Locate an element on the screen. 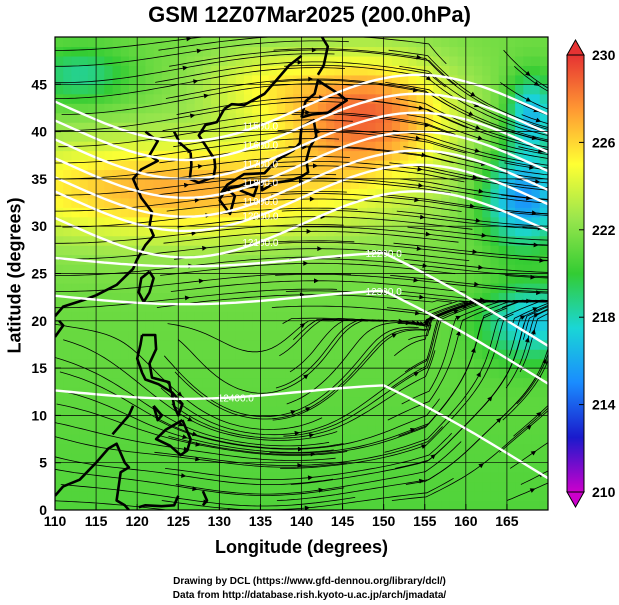 The image size is (619, 605). wind-arrow is located at coordinates (415, 90).